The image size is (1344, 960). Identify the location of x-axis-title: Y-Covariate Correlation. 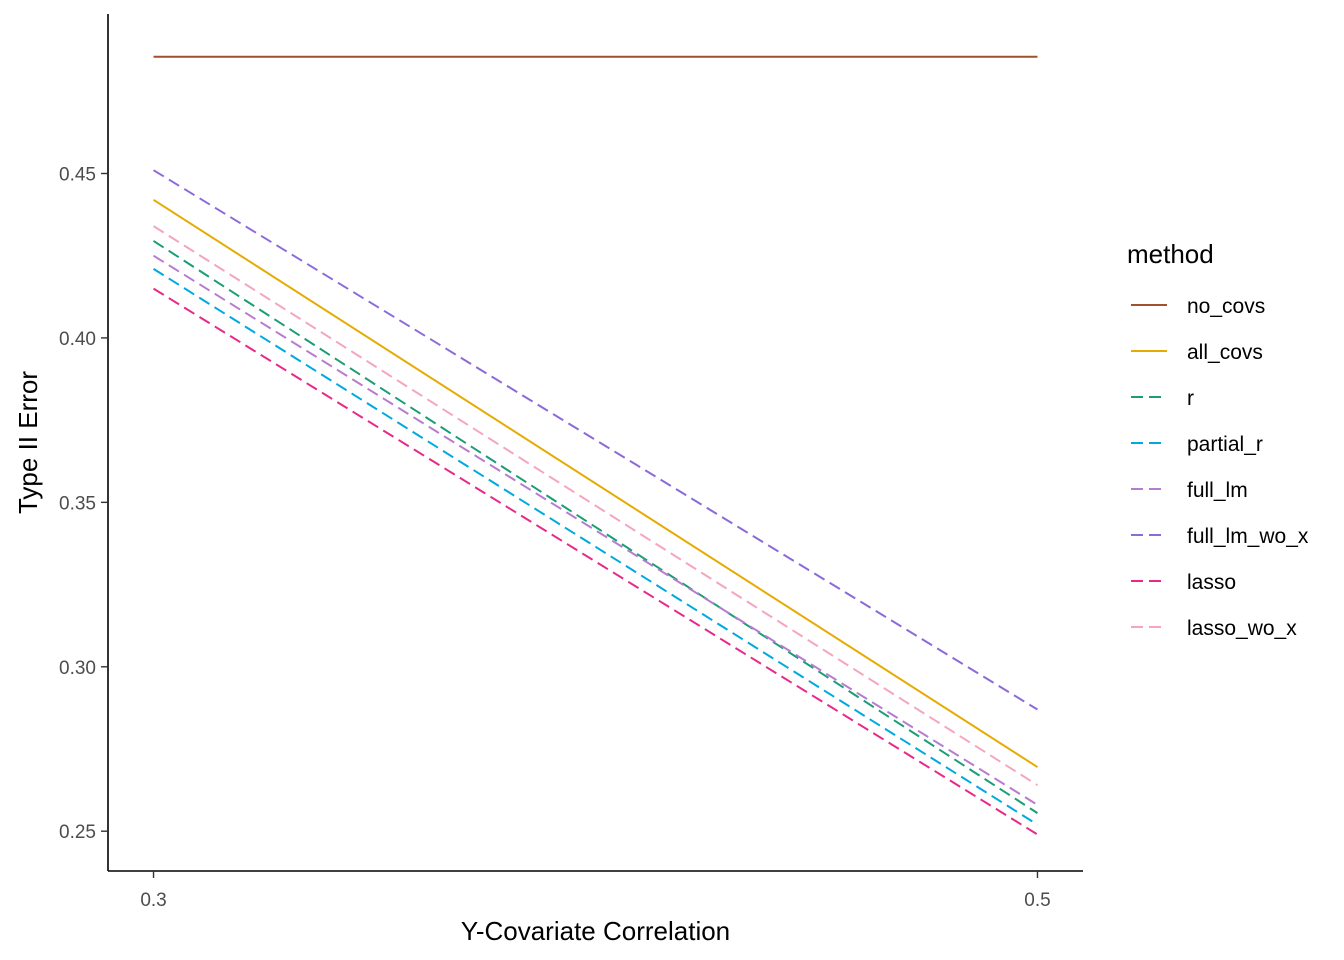
(595, 931).